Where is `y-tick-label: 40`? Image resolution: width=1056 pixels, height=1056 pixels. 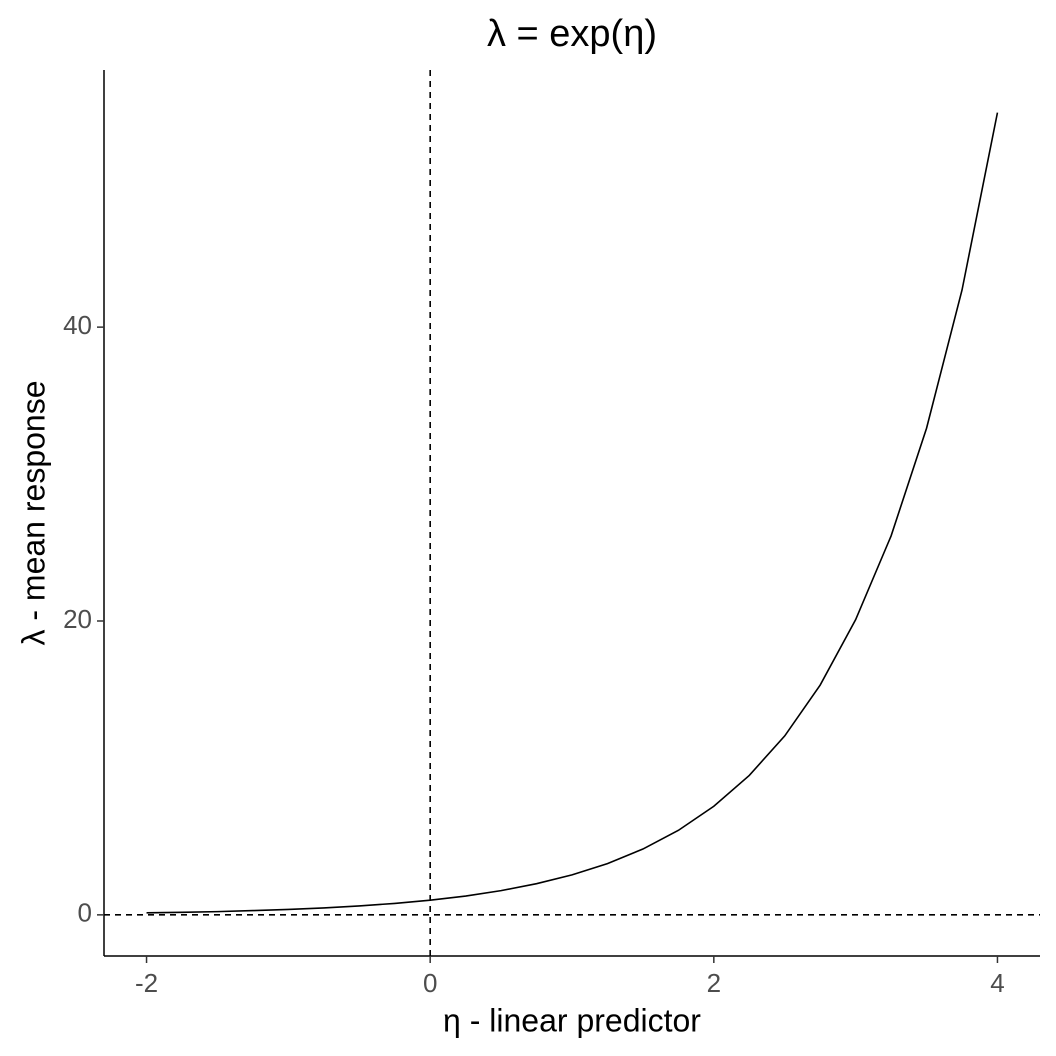
y-tick-label: 40 is located at coordinates (77, 325).